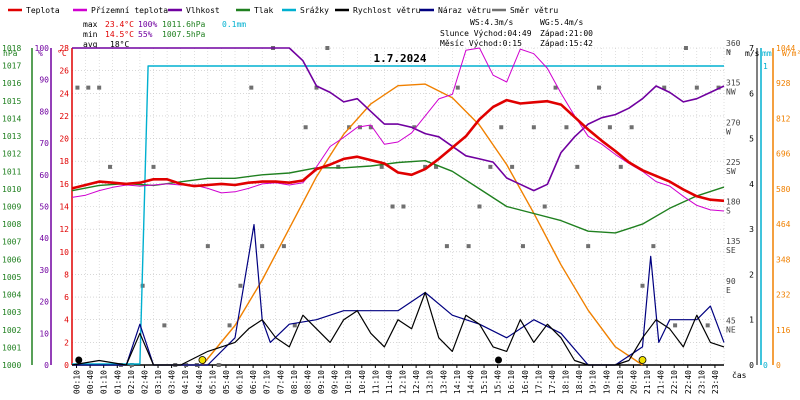 This screenshot has width=800, height=400. I want to click on x-tick-label: 08:10, so click(294, 382).